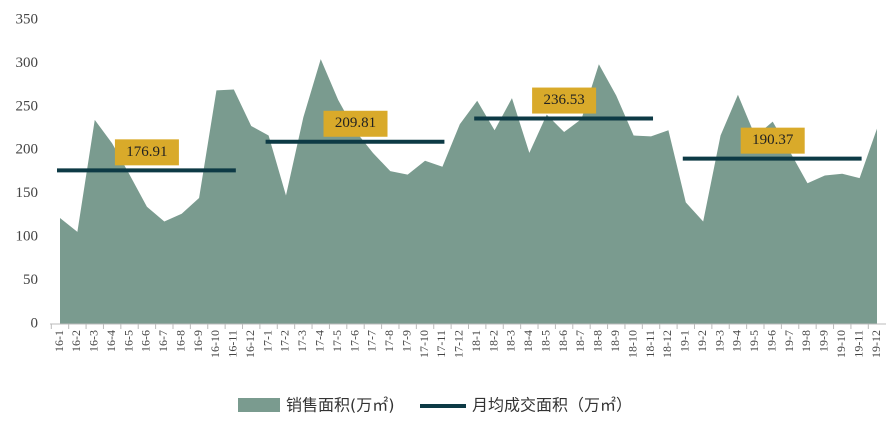  Describe the element at coordinates (30, 280) in the screenshot. I see `y-tick-label: 50` at that location.